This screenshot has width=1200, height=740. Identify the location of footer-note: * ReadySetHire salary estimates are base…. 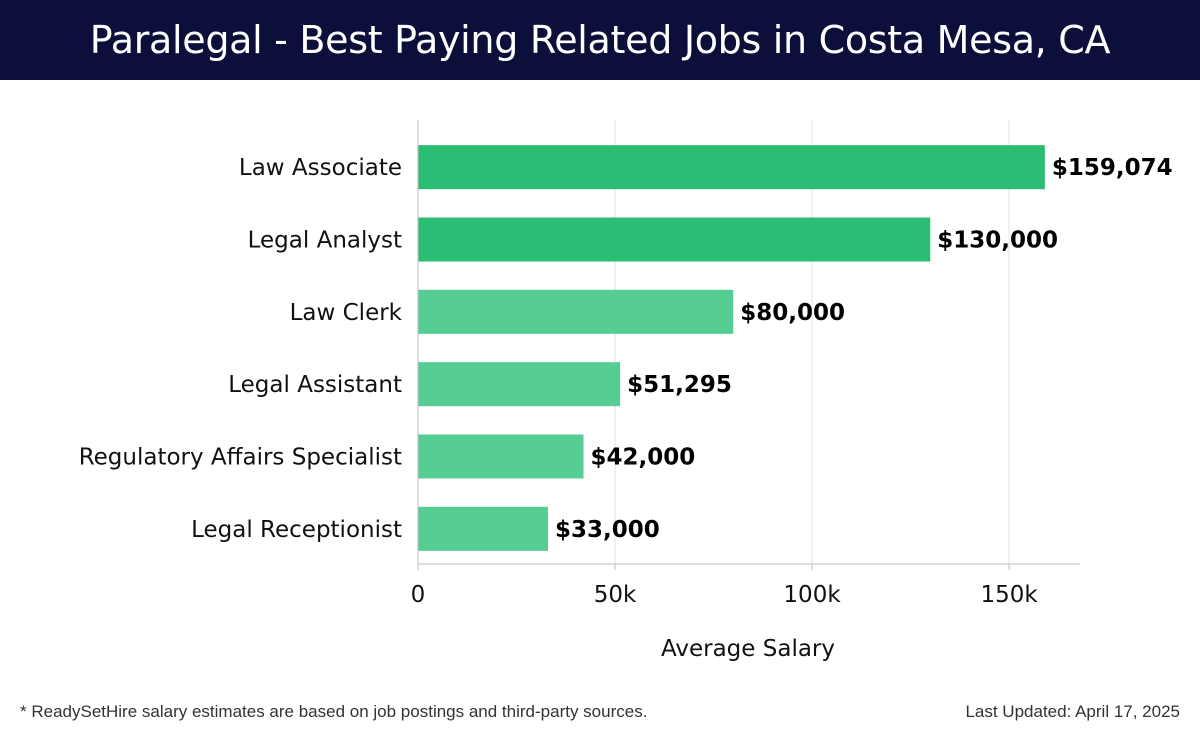
(334, 711).